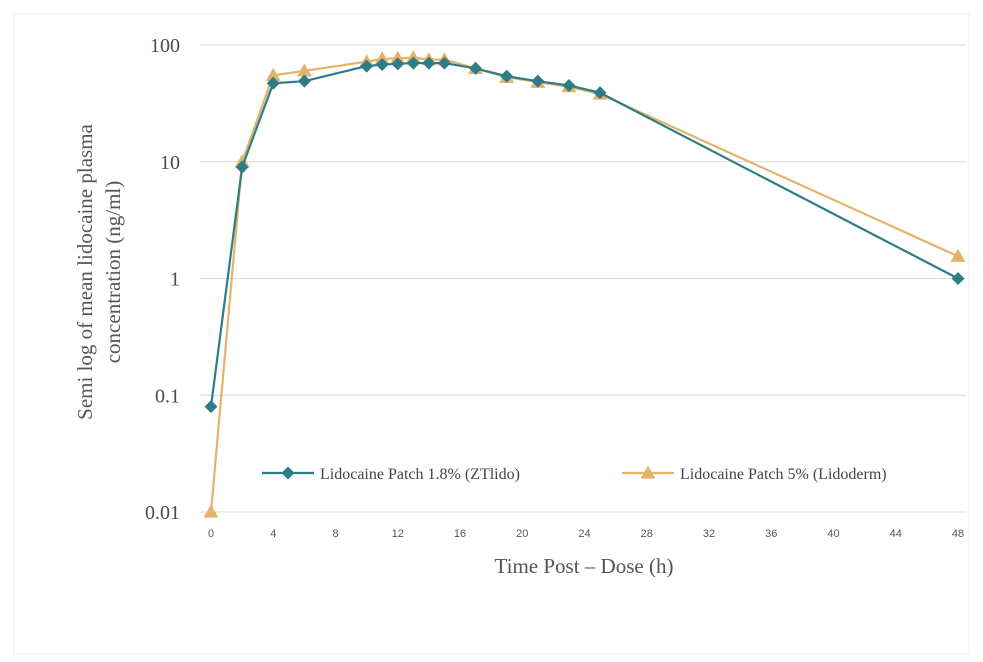  I want to click on y-axis-title-line-1: Semi log of mean lidocaine plasma, so click(85, 271).